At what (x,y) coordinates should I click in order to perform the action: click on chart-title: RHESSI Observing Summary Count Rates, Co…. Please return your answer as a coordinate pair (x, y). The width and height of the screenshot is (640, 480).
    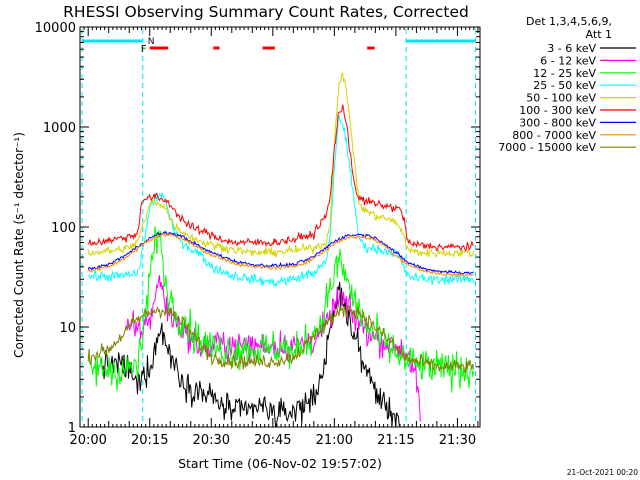
    Looking at the image, I should click on (266, 12).